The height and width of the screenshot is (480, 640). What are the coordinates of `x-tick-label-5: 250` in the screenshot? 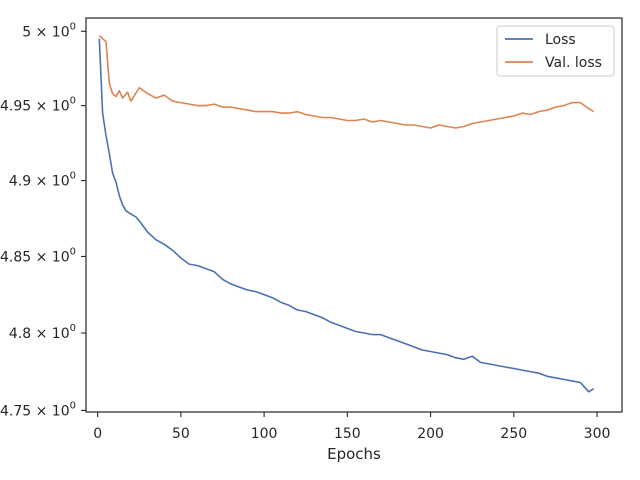 It's located at (513, 434).